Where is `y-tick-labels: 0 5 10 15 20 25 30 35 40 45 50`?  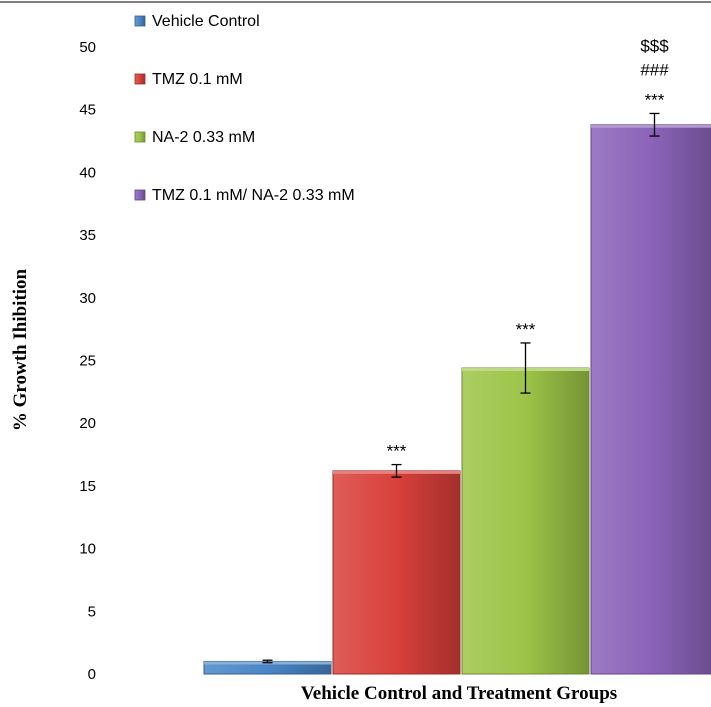 y-tick-labels: 0 5 10 15 20 25 30 35 40 45 50 is located at coordinates (87, 361).